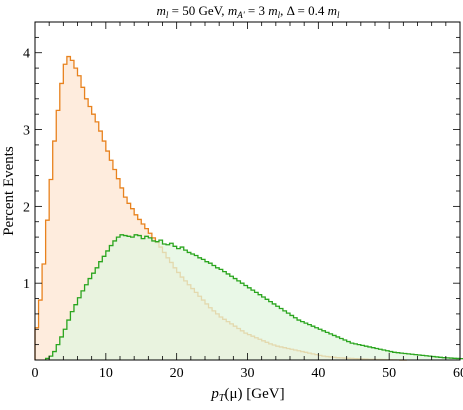  Describe the element at coordinates (248, 11) in the screenshot. I see `chart-title: ml = 50 GeV, mA' = 3 ml, Δ = 0.4 ml` at that location.